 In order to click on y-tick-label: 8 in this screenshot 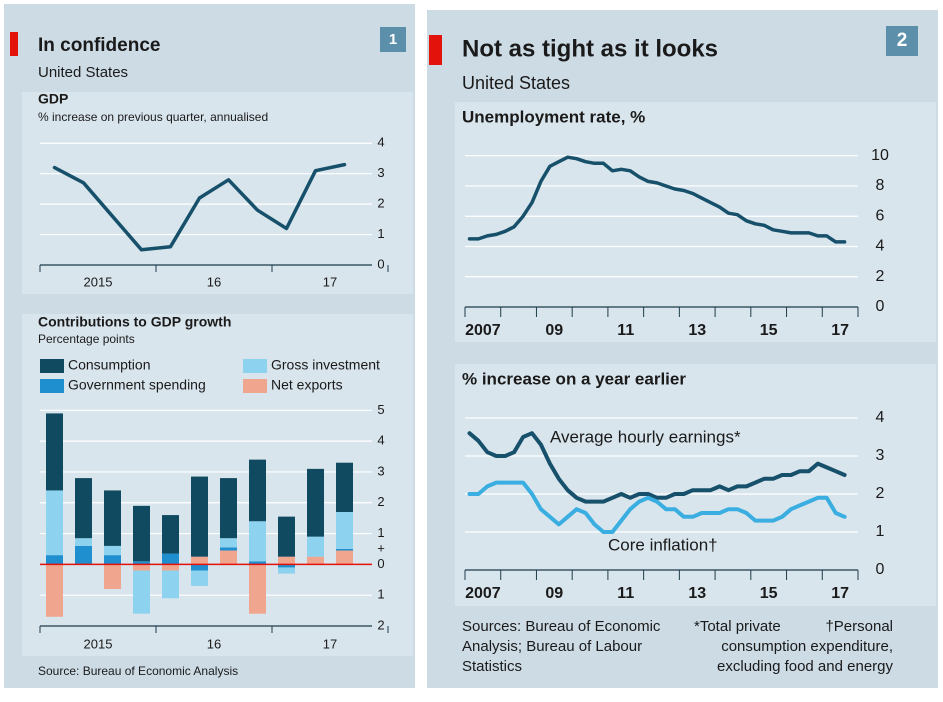, I will do `click(880, 185)`.